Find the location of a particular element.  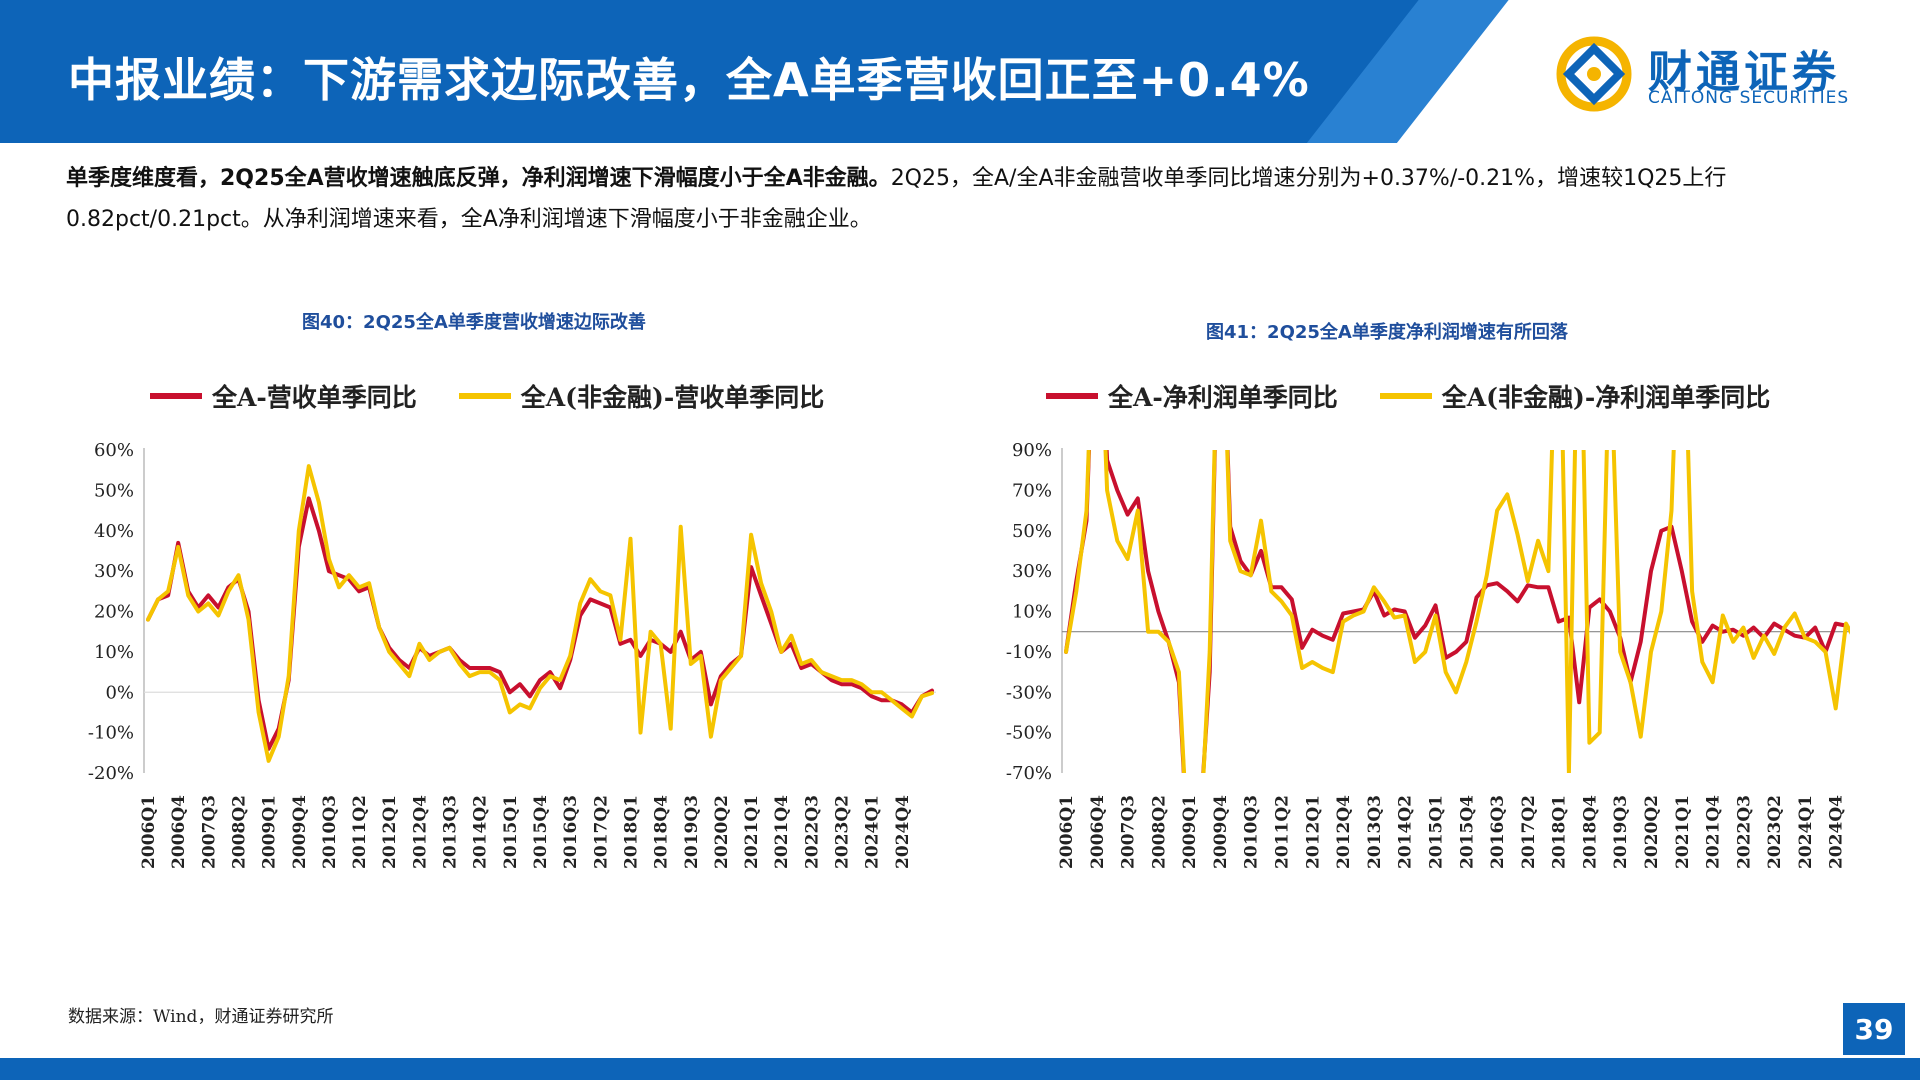

y-tick-label: 60% is located at coordinates (114, 450).